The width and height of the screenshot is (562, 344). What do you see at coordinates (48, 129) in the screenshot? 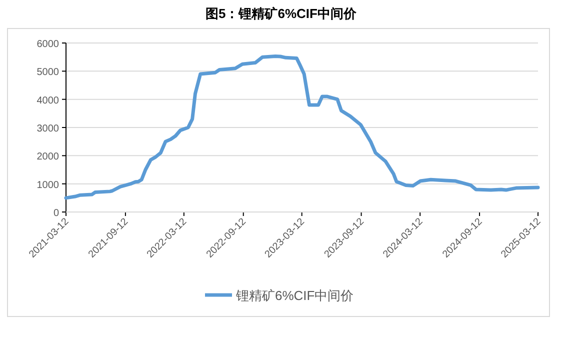
I see `y-tick-label: 3000` at bounding box center [48, 129].